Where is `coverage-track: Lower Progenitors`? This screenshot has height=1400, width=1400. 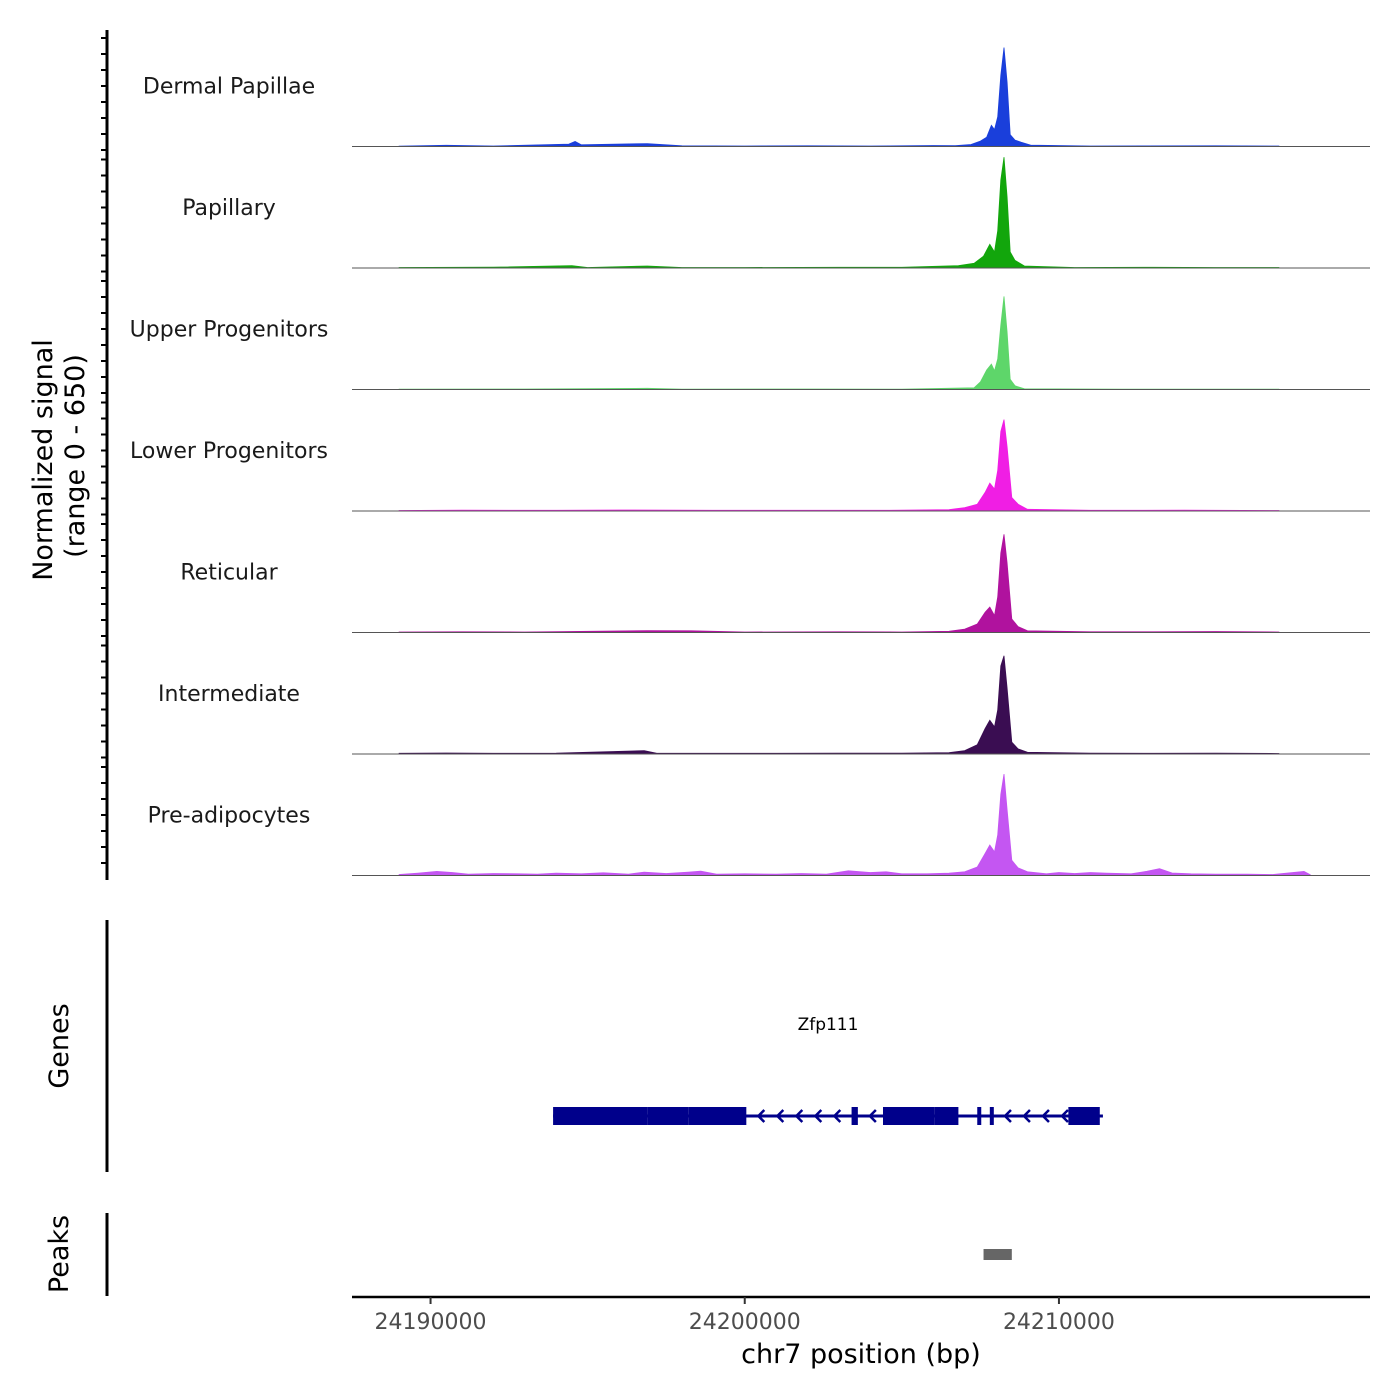
coverage-track: Lower Progenitors is located at coordinates (750, 465).